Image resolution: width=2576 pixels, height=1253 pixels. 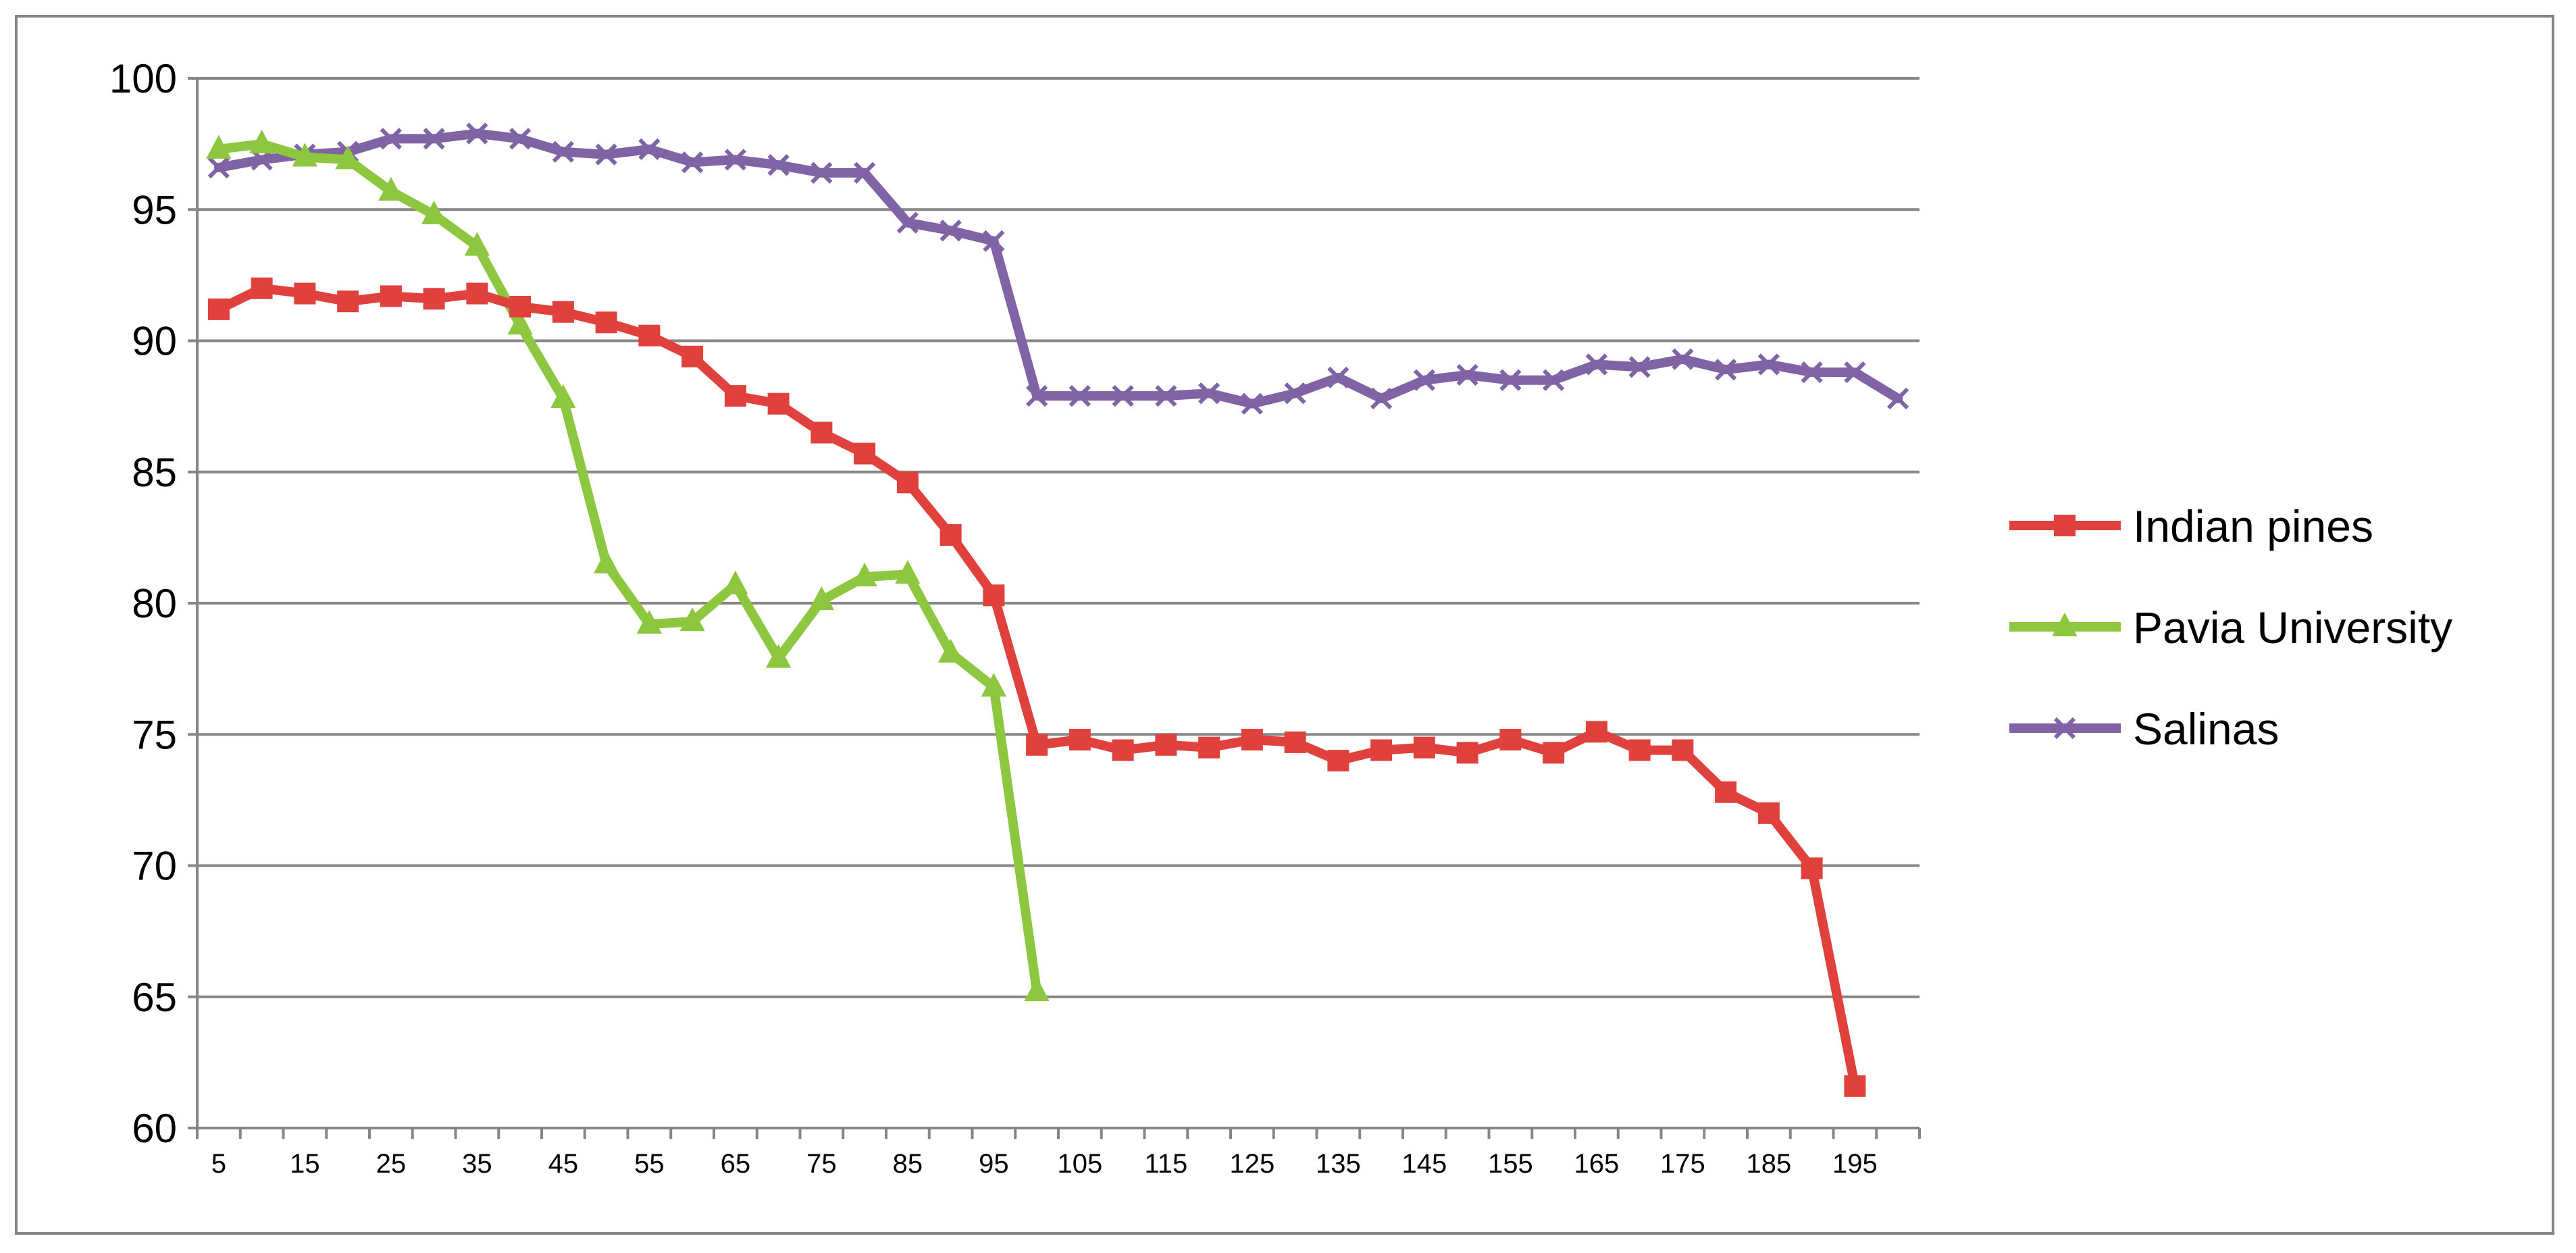 I want to click on x-tick-label: 25, so click(x=391, y=1164).